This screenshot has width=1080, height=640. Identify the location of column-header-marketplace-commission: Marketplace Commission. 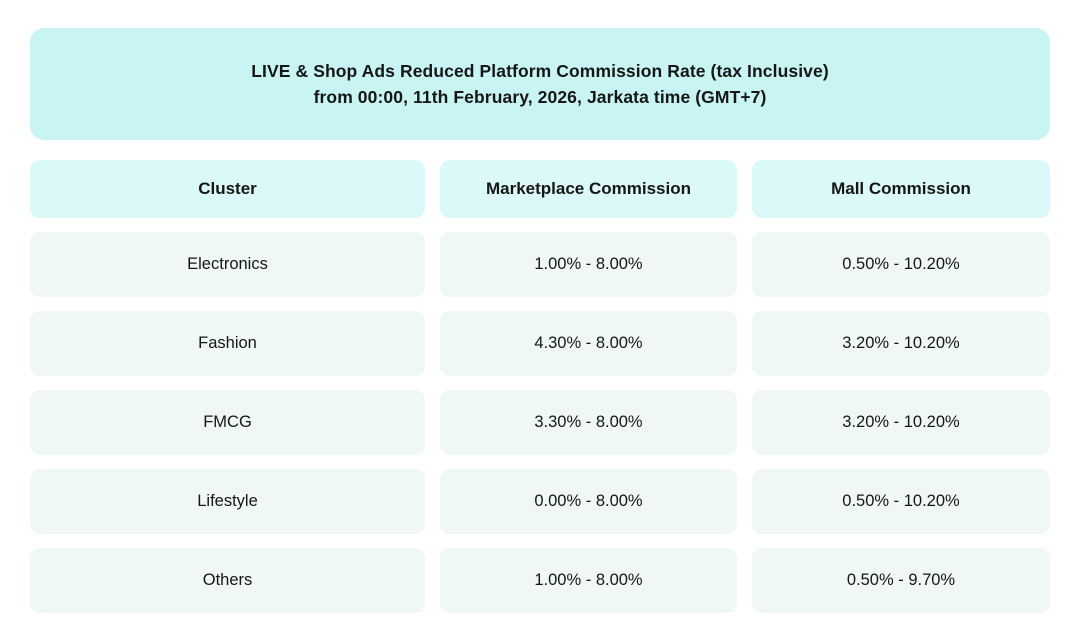
(588, 189).